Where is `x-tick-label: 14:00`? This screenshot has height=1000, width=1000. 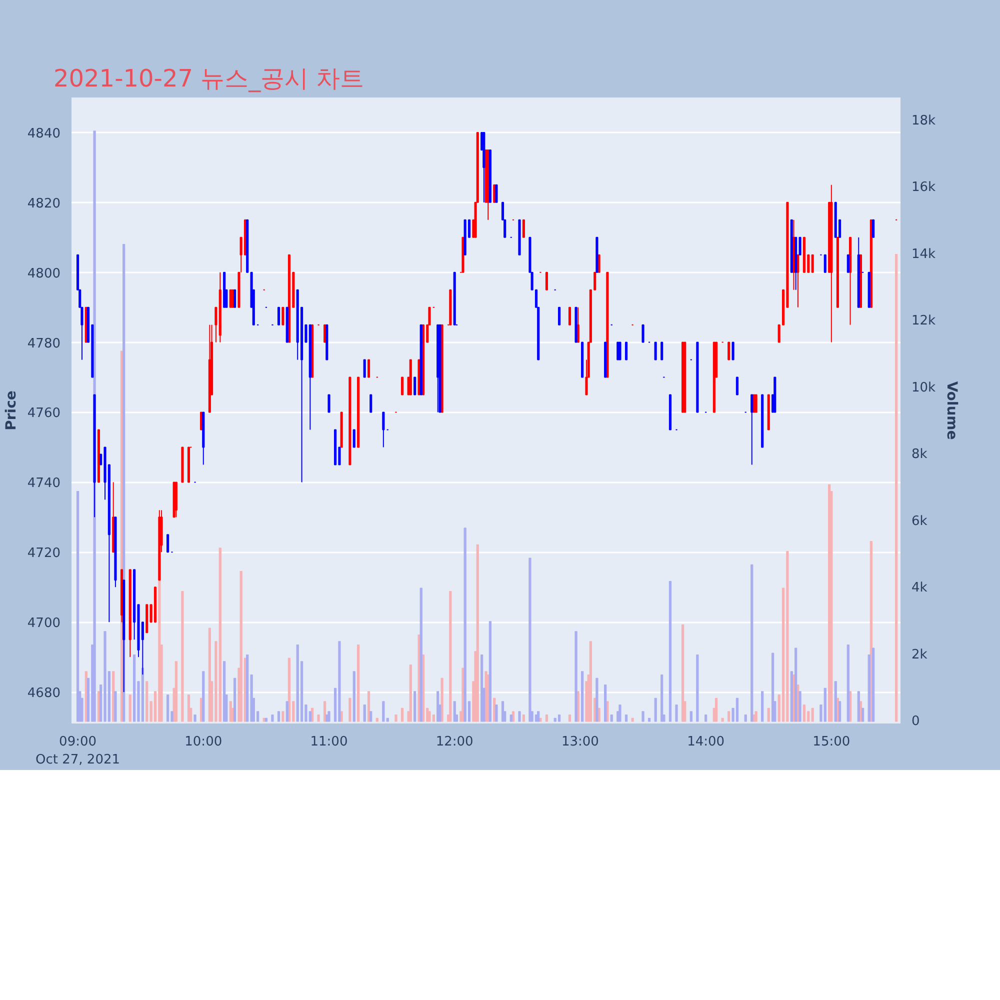 x-tick-label: 14:00 is located at coordinates (706, 742).